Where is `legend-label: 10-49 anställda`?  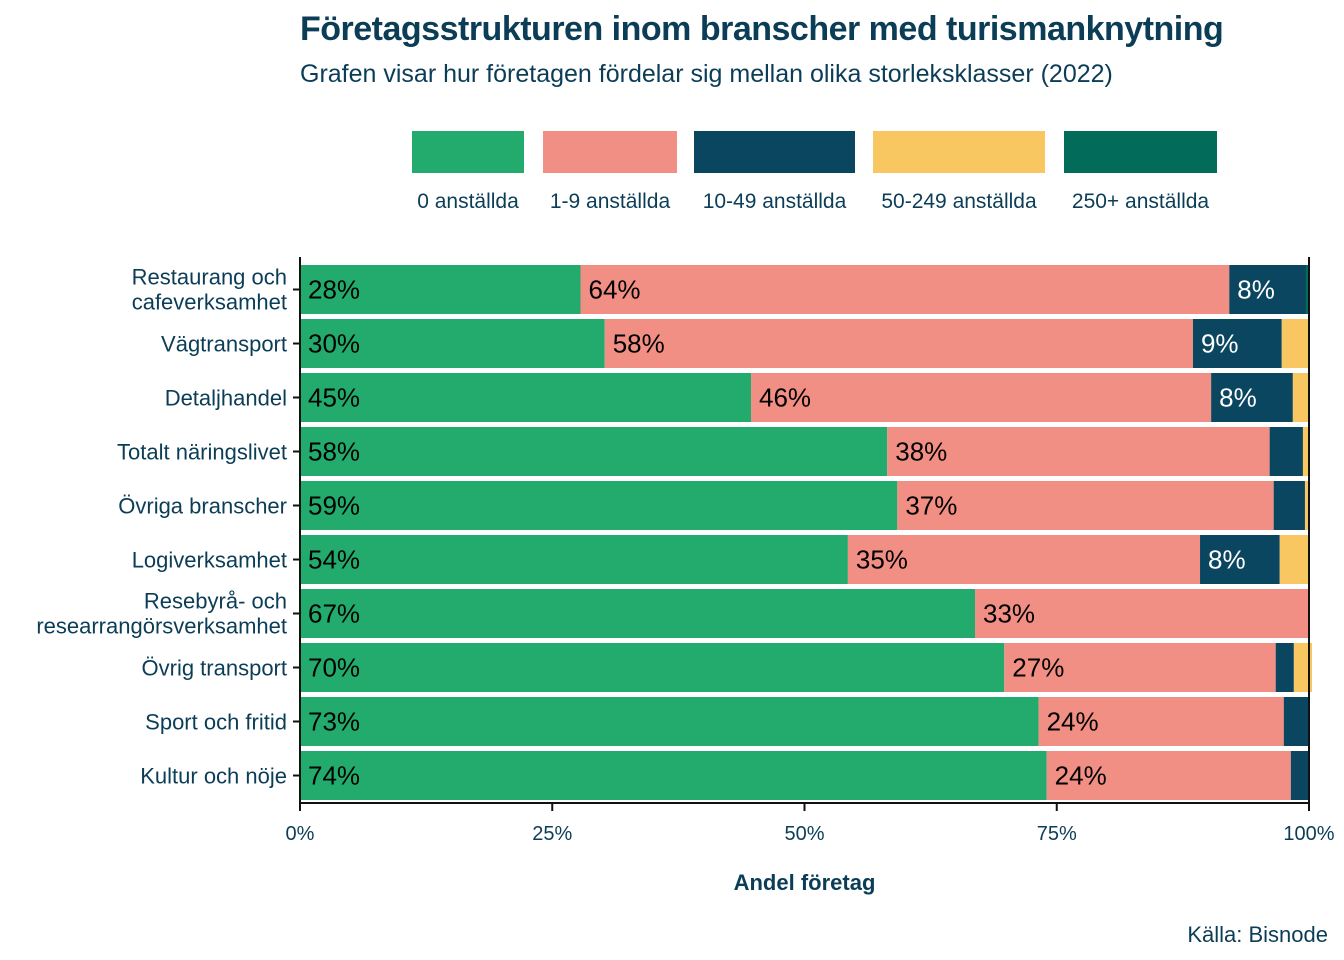 legend-label: 10-49 anställda is located at coordinates (775, 201).